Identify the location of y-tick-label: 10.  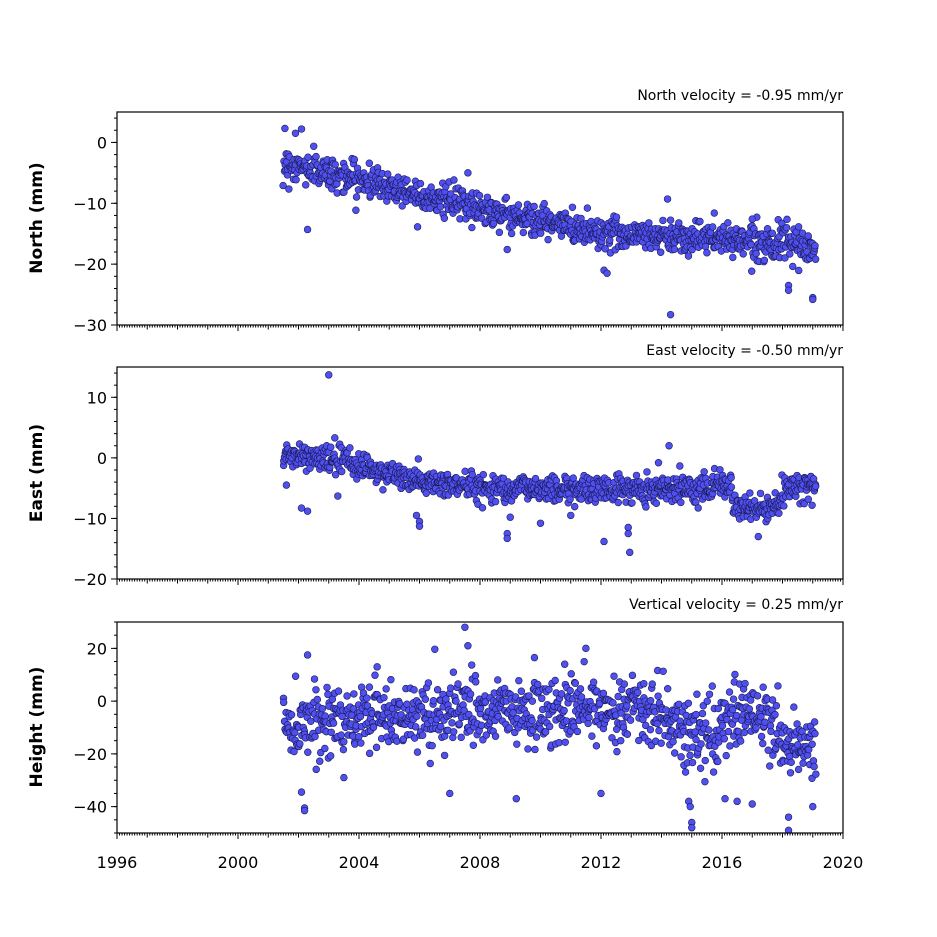
(97, 397).